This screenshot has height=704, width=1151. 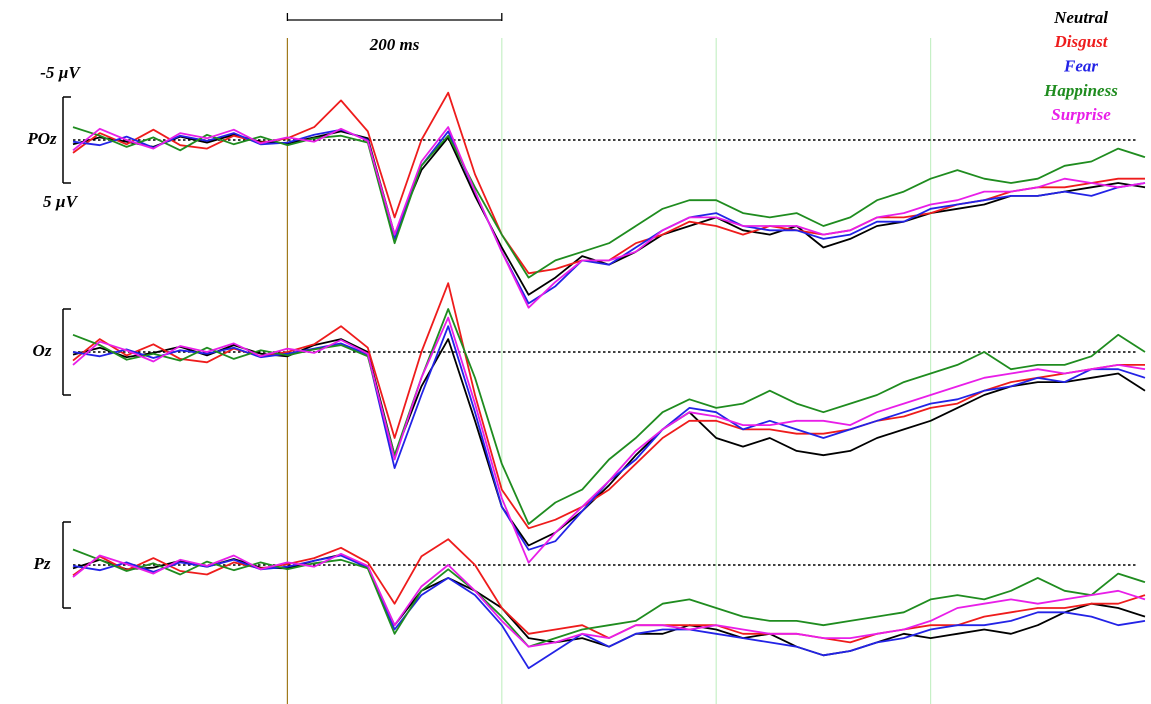 What do you see at coordinates (42, 350) in the screenshot?
I see `channel-label: Oz` at bounding box center [42, 350].